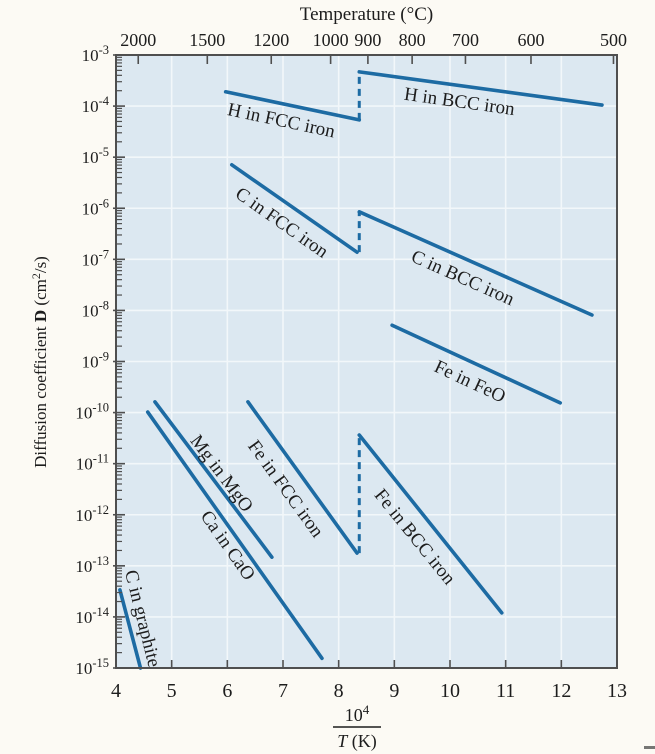 The width and height of the screenshot is (655, 754). I want to click on y-tick-label: 10⁻¹², so click(92, 514).